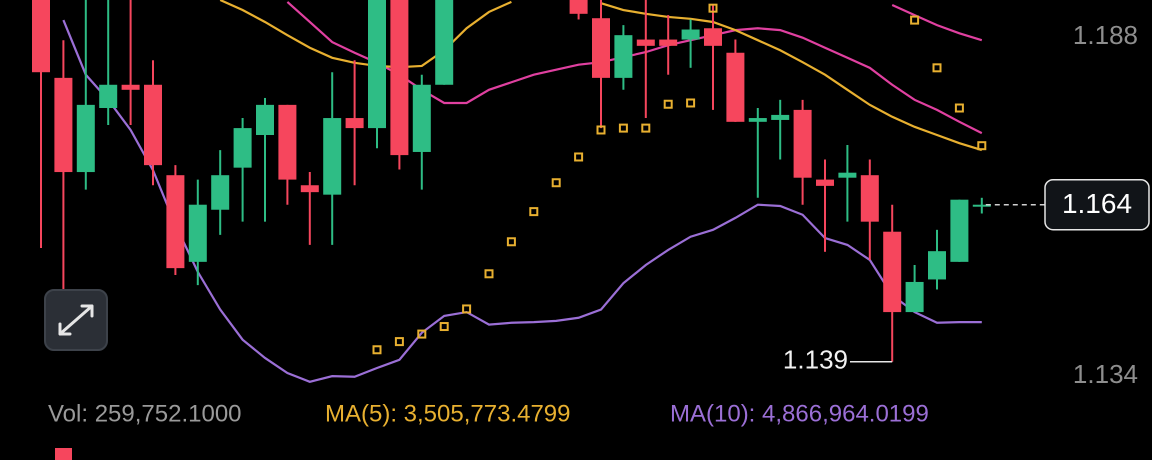 This screenshot has width=1152, height=460. Describe the element at coordinates (799, 413) in the screenshot. I see `volume-legend-item: MA(10): 4,866,964.0199` at that location.